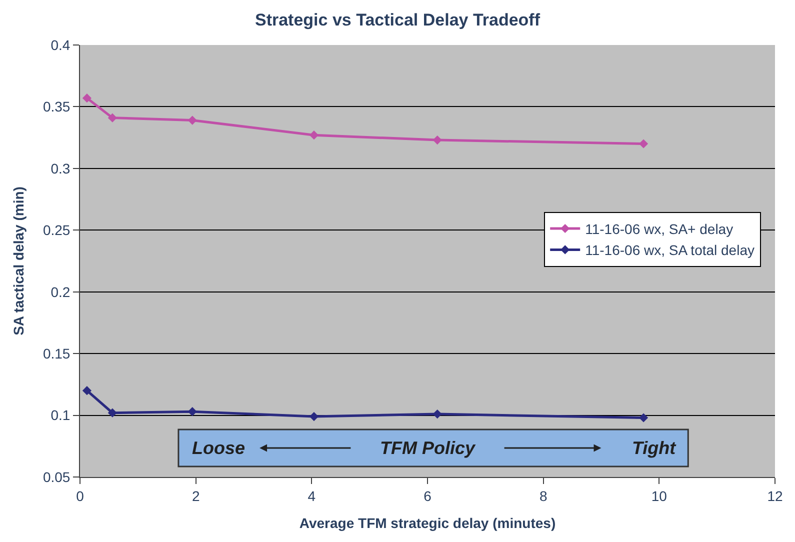  What do you see at coordinates (219, 448) in the screenshot?
I see `annotation: Loose` at bounding box center [219, 448].